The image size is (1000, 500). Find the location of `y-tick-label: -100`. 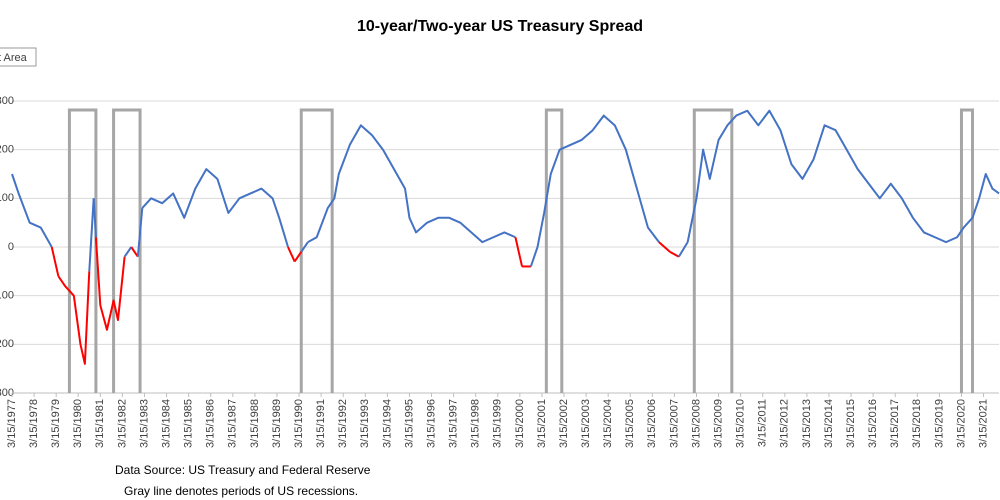

y-tick-label: -100 is located at coordinates (7, 296).